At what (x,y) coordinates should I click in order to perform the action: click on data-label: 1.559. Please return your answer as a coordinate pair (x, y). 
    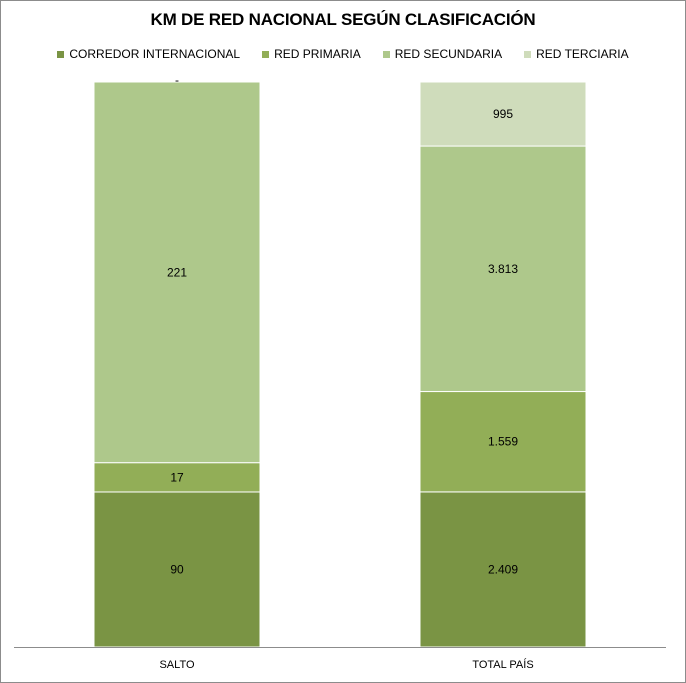
    Looking at the image, I should click on (503, 442).